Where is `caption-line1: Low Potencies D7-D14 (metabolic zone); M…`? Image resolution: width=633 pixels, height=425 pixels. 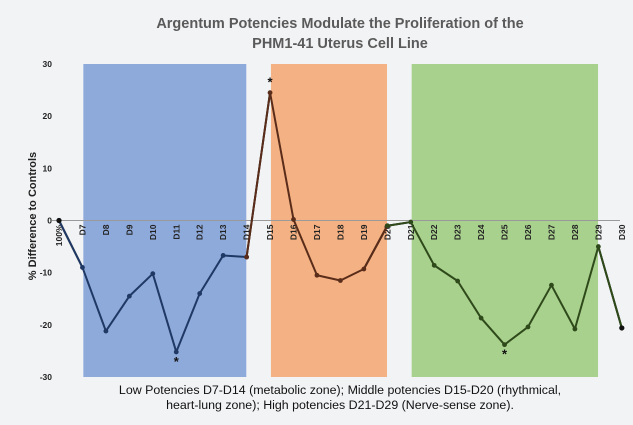 caption-line1: Low Potencies D7-D14 (metabolic zone); M… is located at coordinates (340, 390).